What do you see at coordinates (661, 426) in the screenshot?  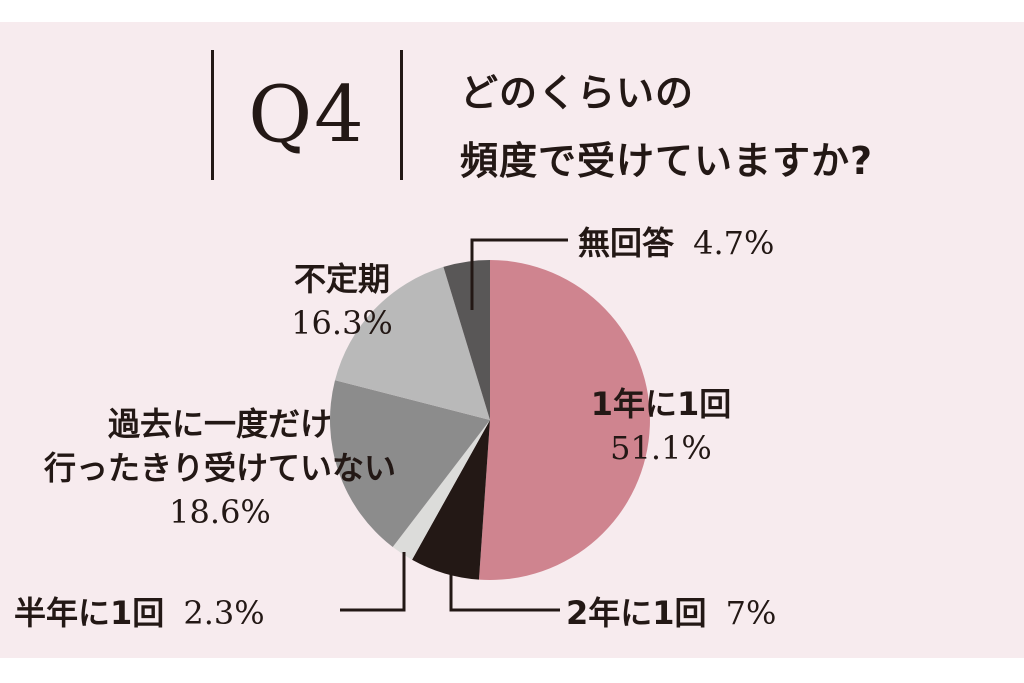 I see `label-1year: 1年に1回 51.1%` at bounding box center [661, 426].